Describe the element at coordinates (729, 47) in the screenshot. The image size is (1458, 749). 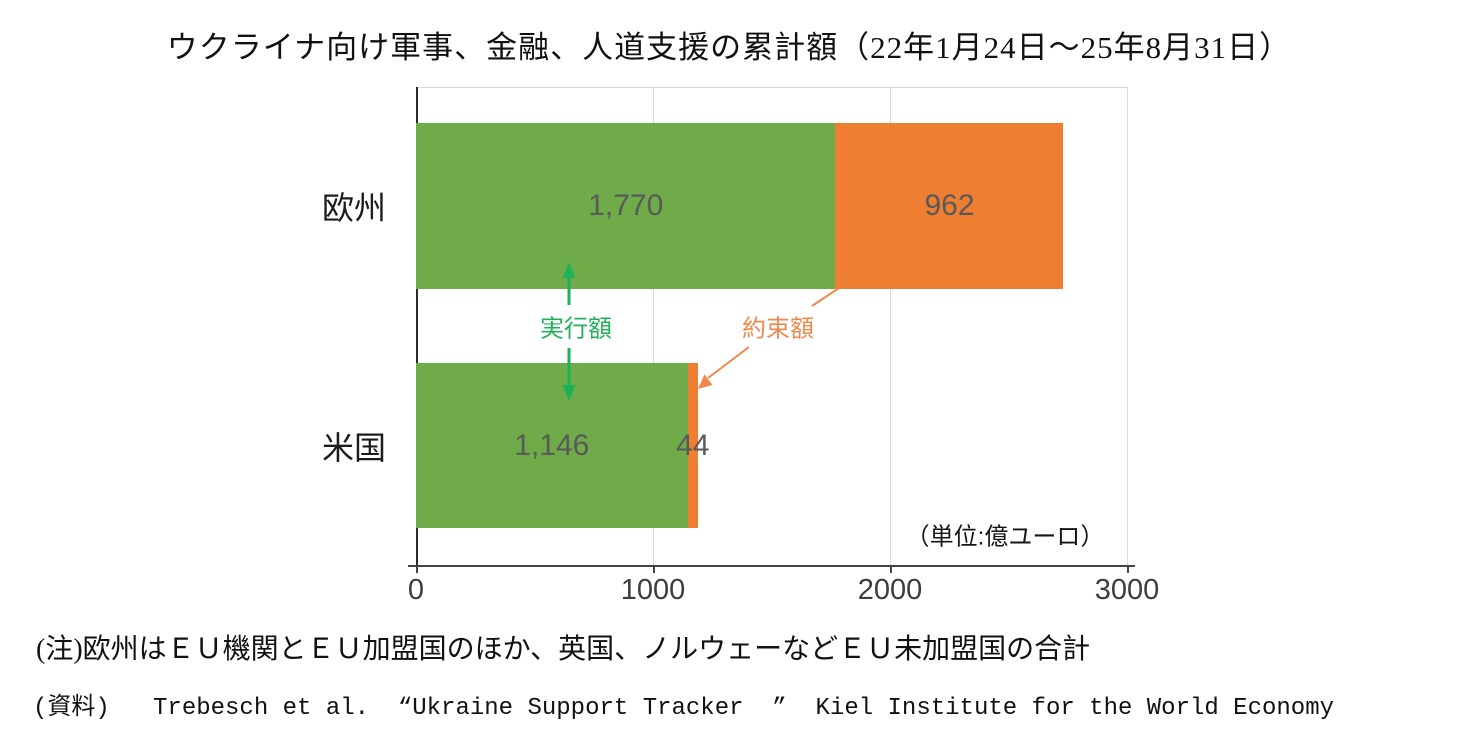
I see `chart-title: ウクライナ向け軍事、金融、人道支援の累計額（22年1月24日～25年8月31日）` at that location.